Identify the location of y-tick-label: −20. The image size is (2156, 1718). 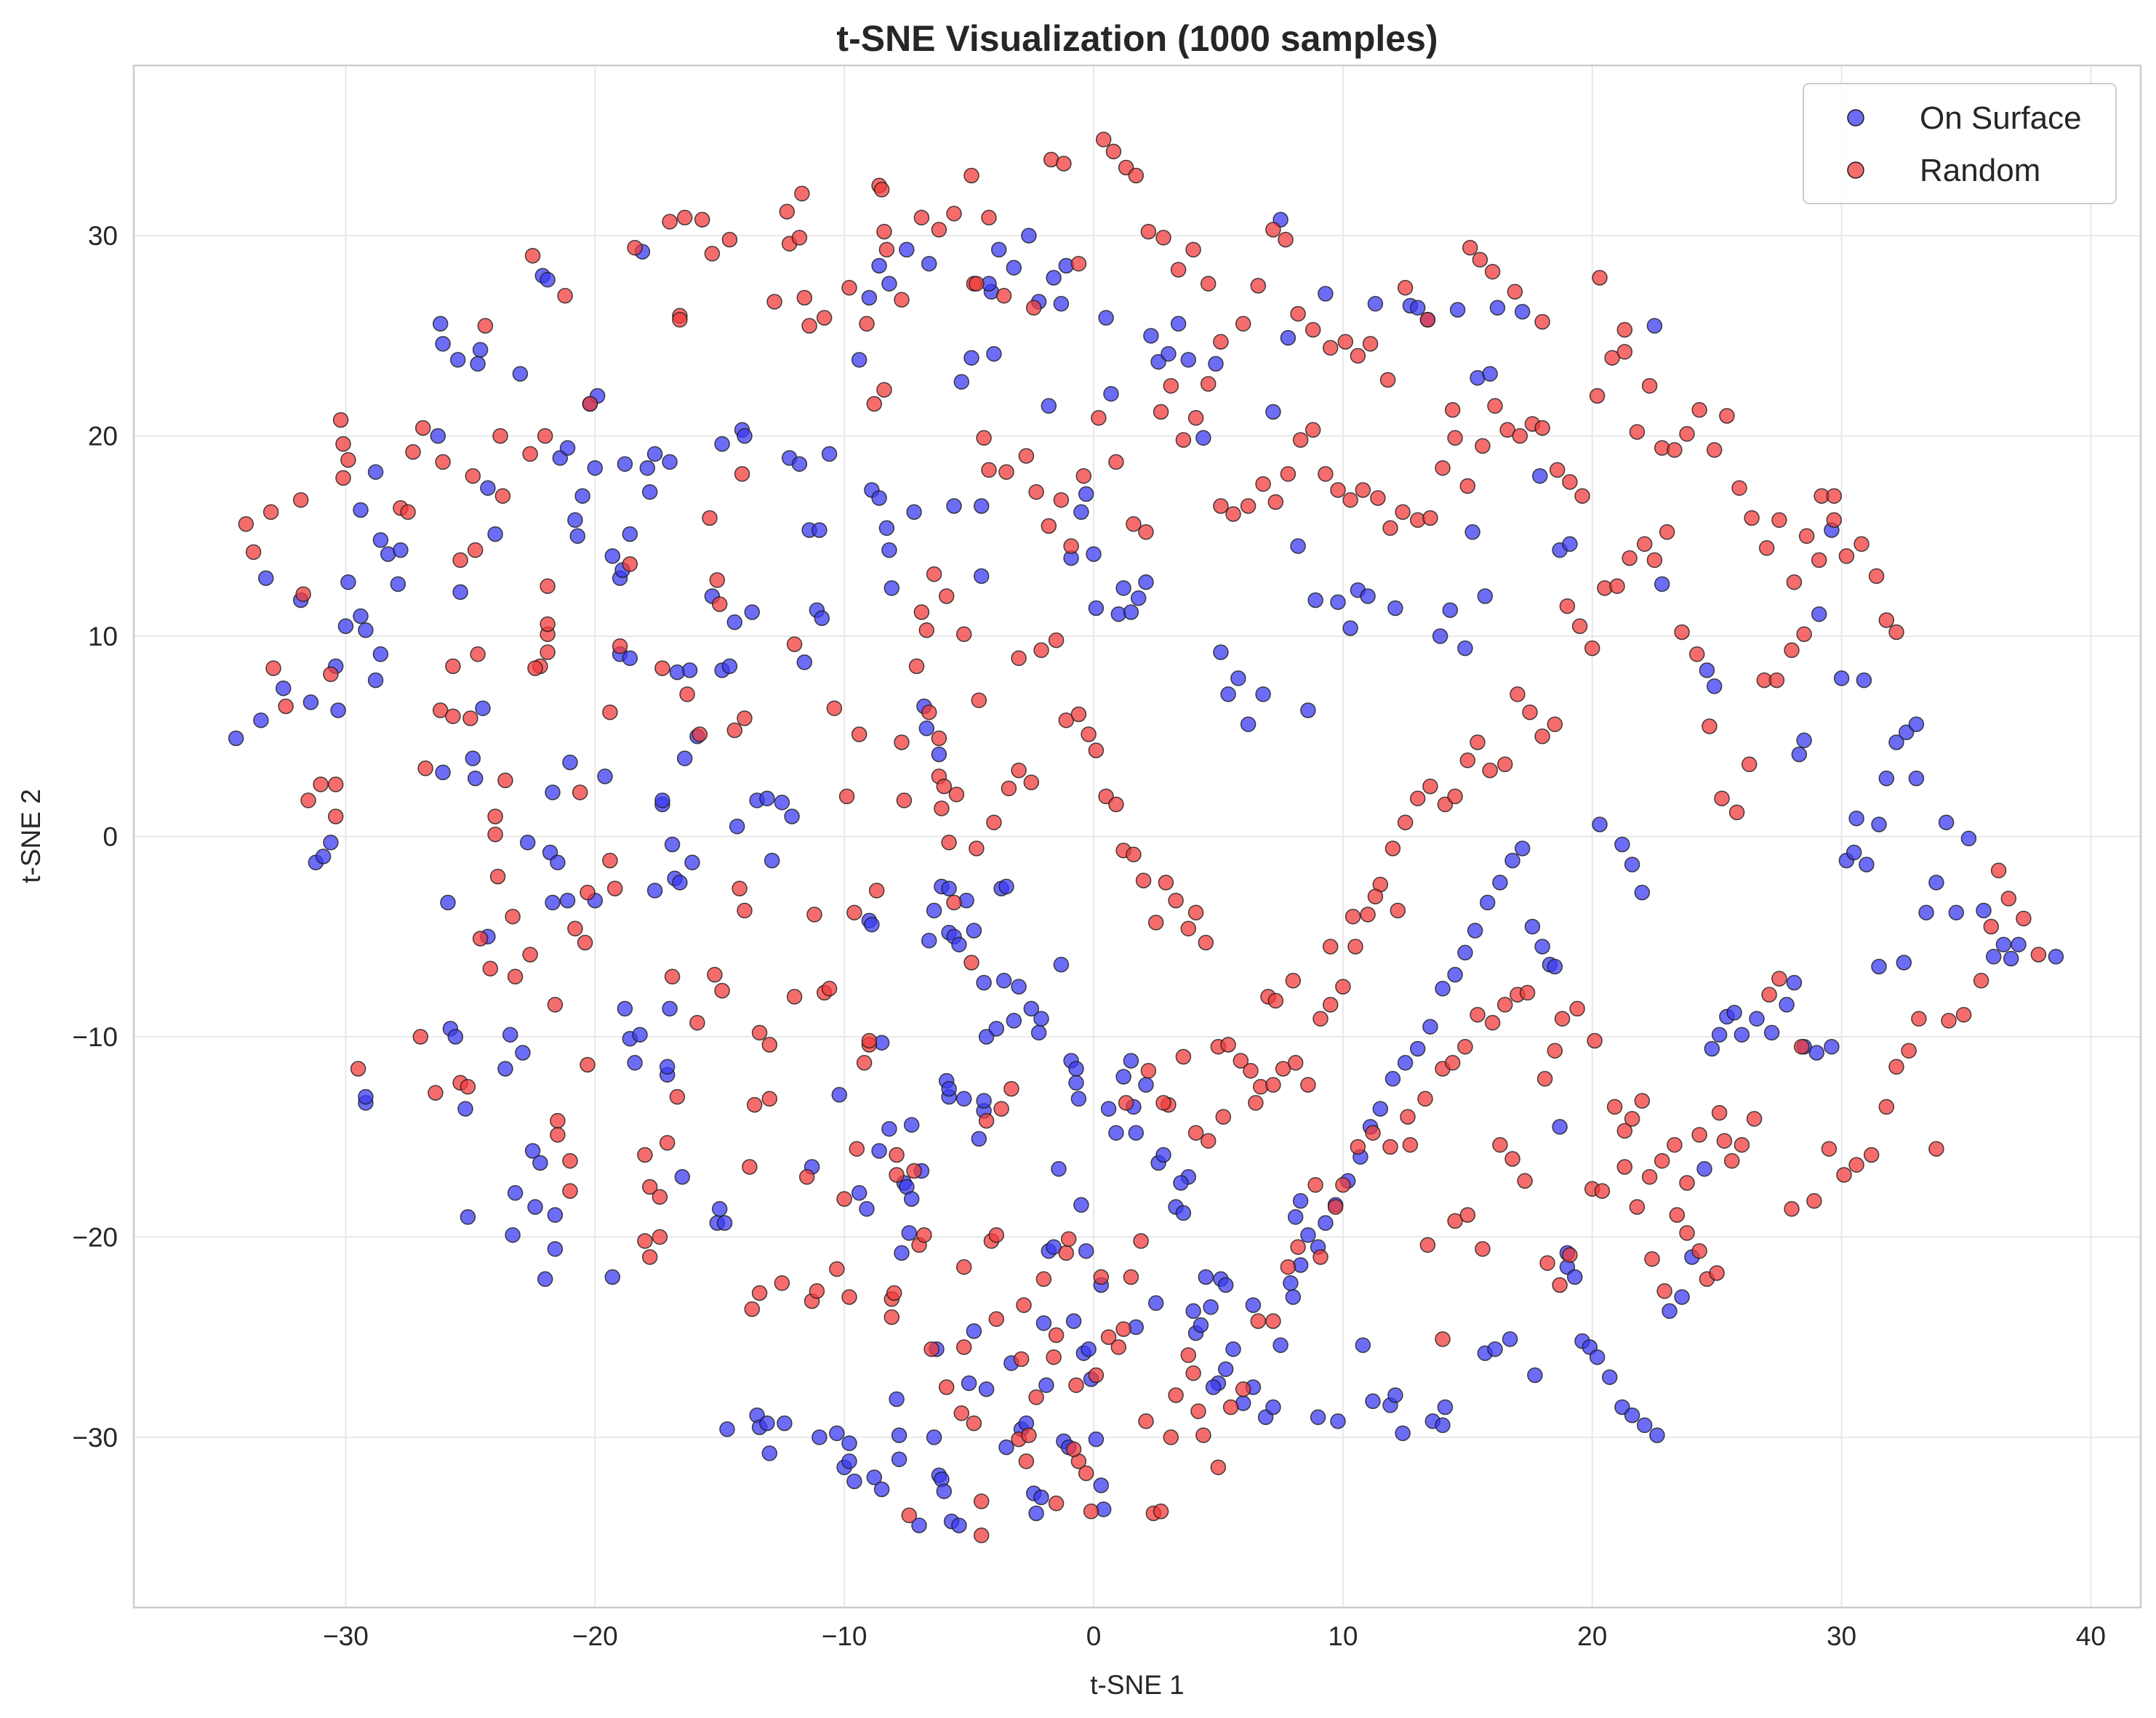
(95, 1237).